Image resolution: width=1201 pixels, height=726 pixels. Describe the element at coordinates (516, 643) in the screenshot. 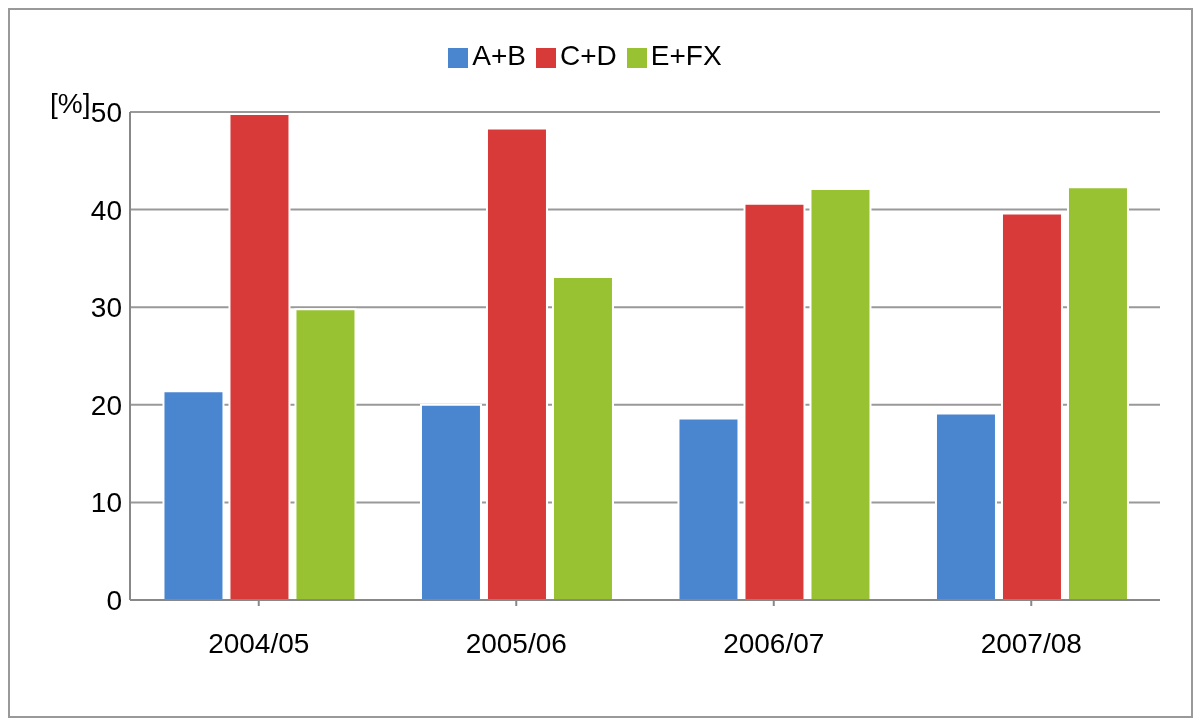

I see `x-tick-label: 2005/06` at that location.